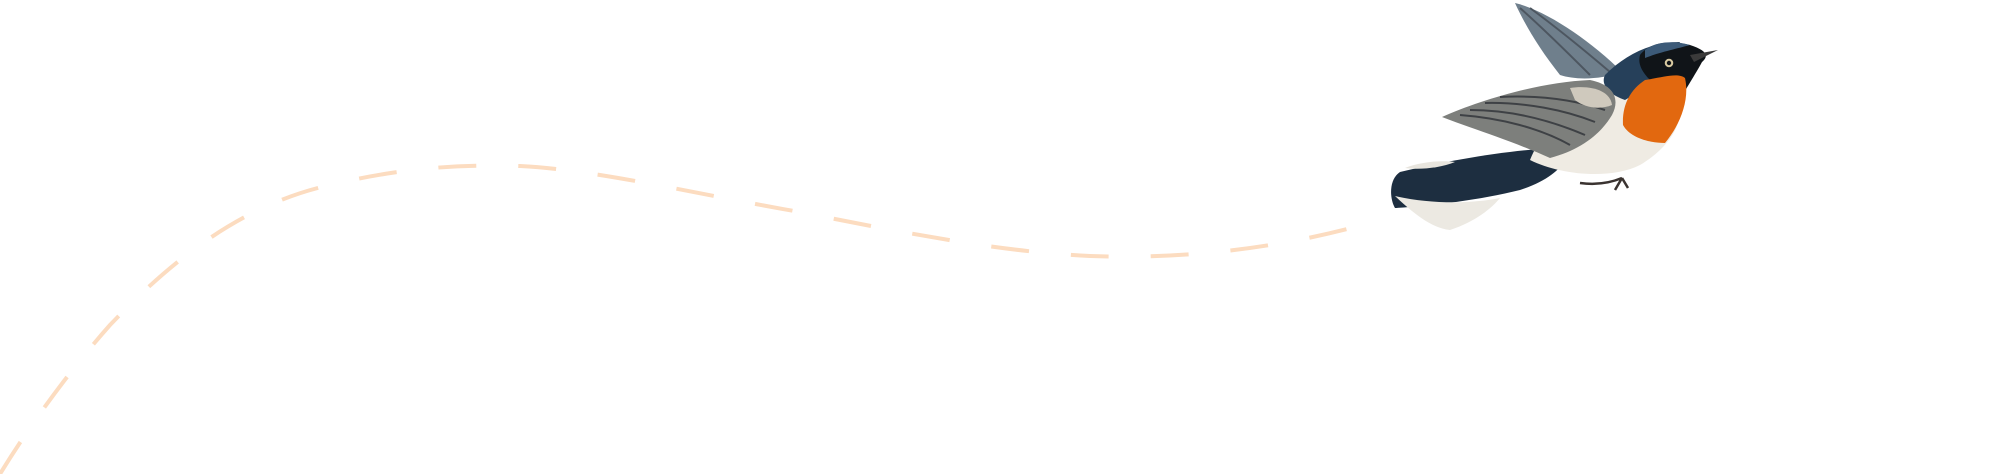  What do you see at coordinates (1529, 119) in the screenshot?
I see `bird-lower-wing` at bounding box center [1529, 119].